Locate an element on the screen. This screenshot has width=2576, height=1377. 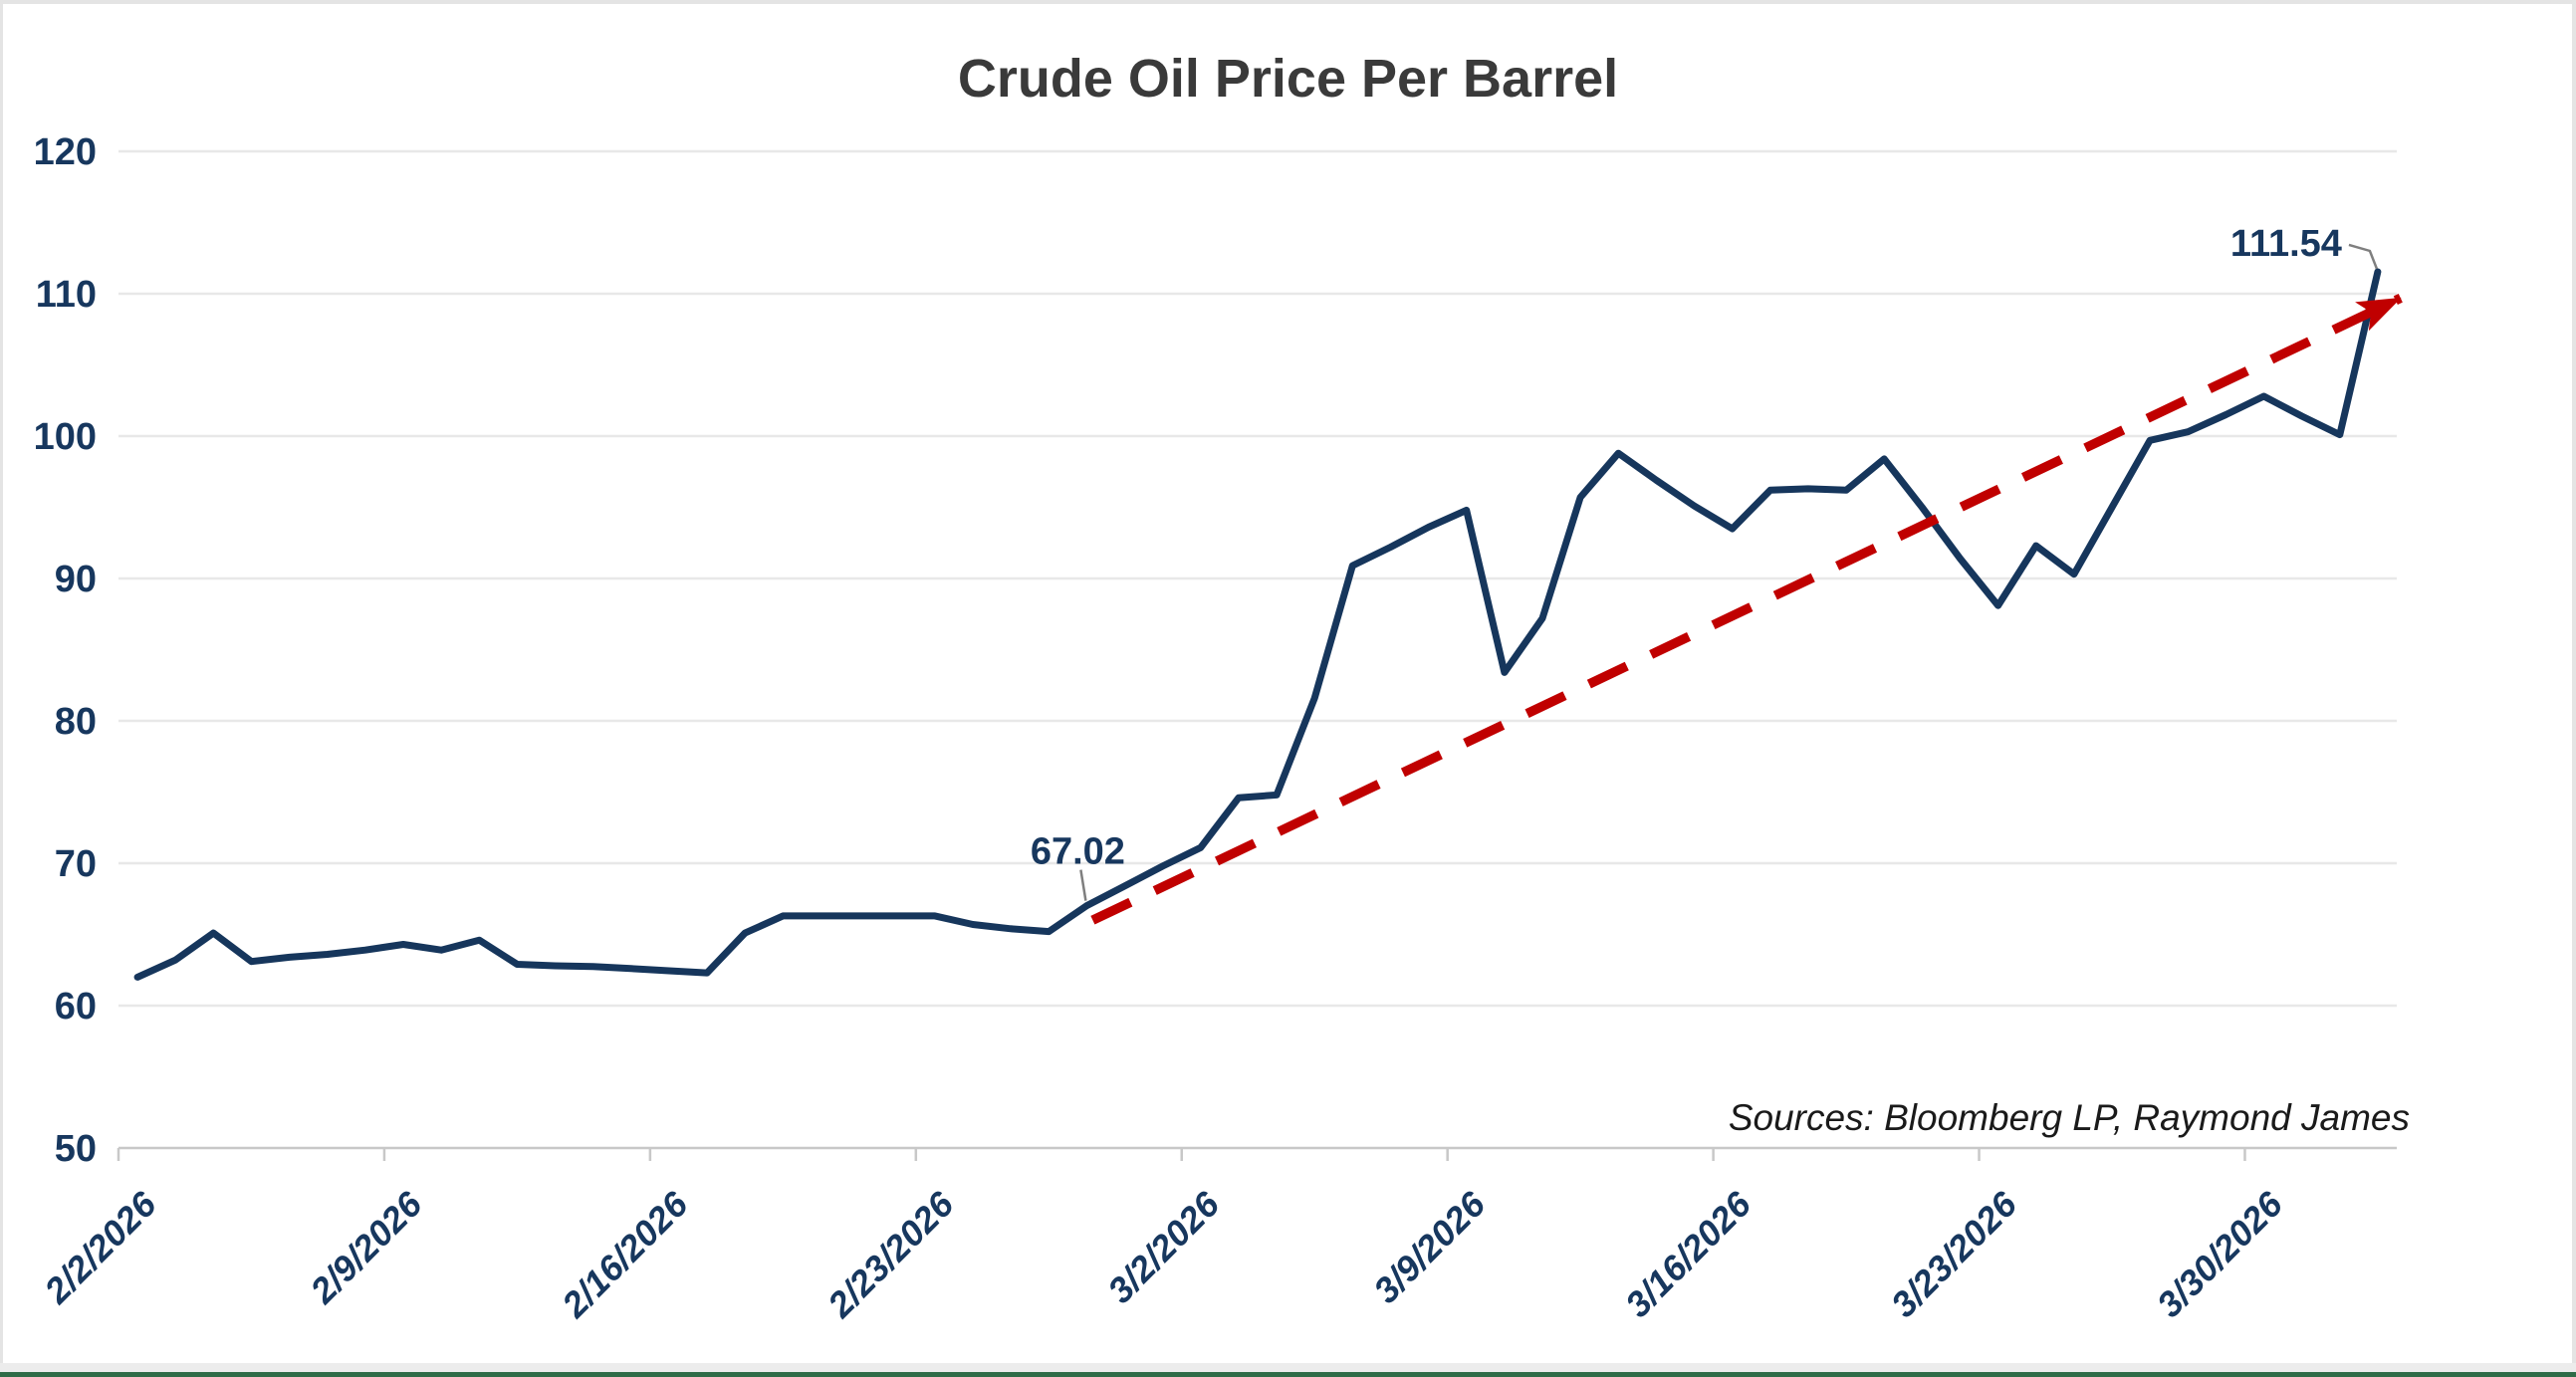
x-axis-tick-label: 2/9/2026 is located at coordinates (366, 1247).